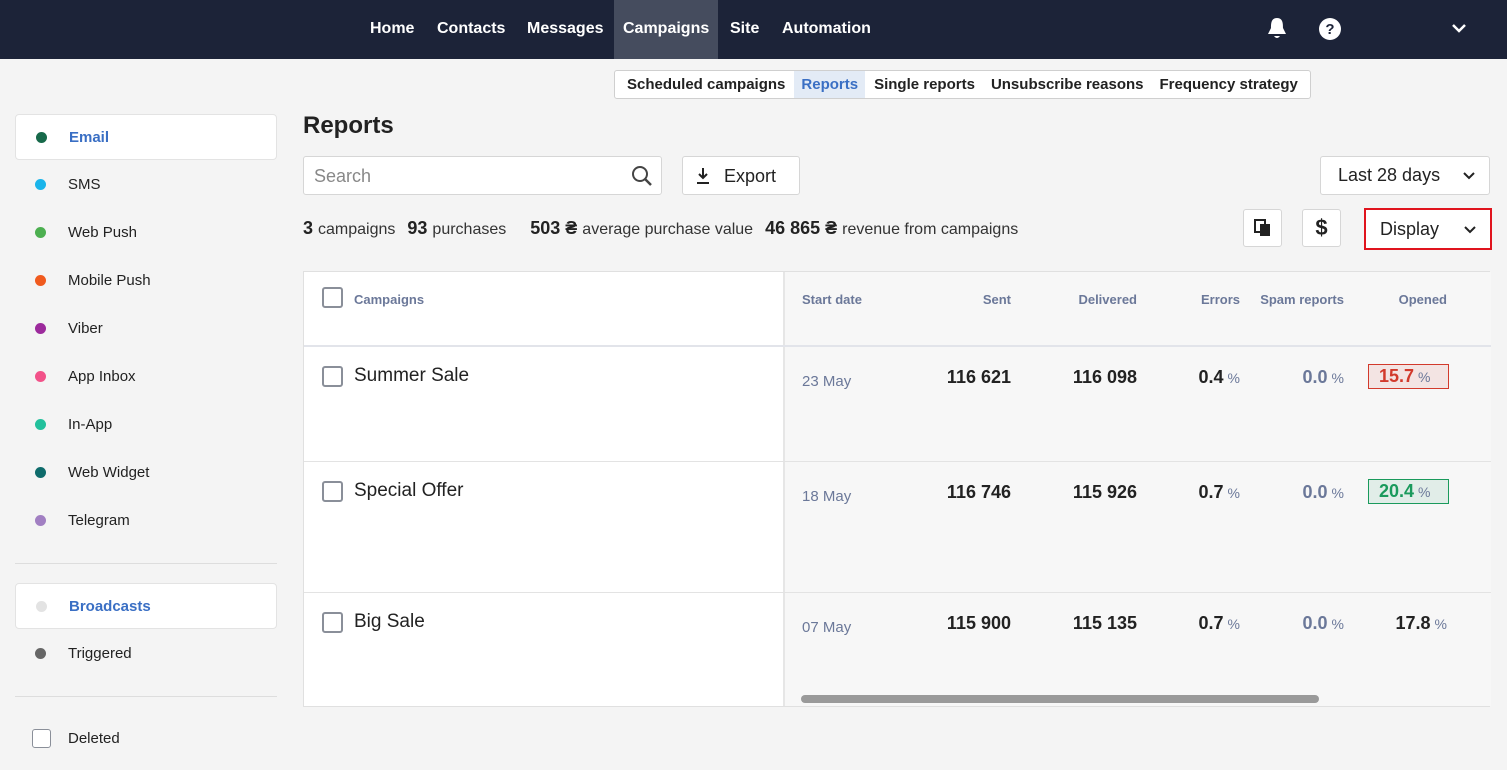 This screenshot has width=1507, height=770. I want to click on subnav-item: Scheduled campaigns, so click(706, 84).